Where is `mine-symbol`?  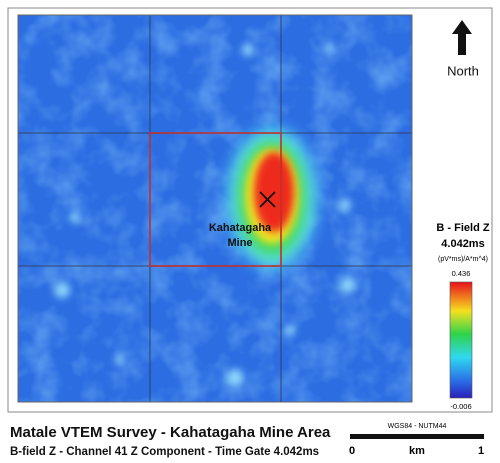 mine-symbol is located at coordinates (267, 199).